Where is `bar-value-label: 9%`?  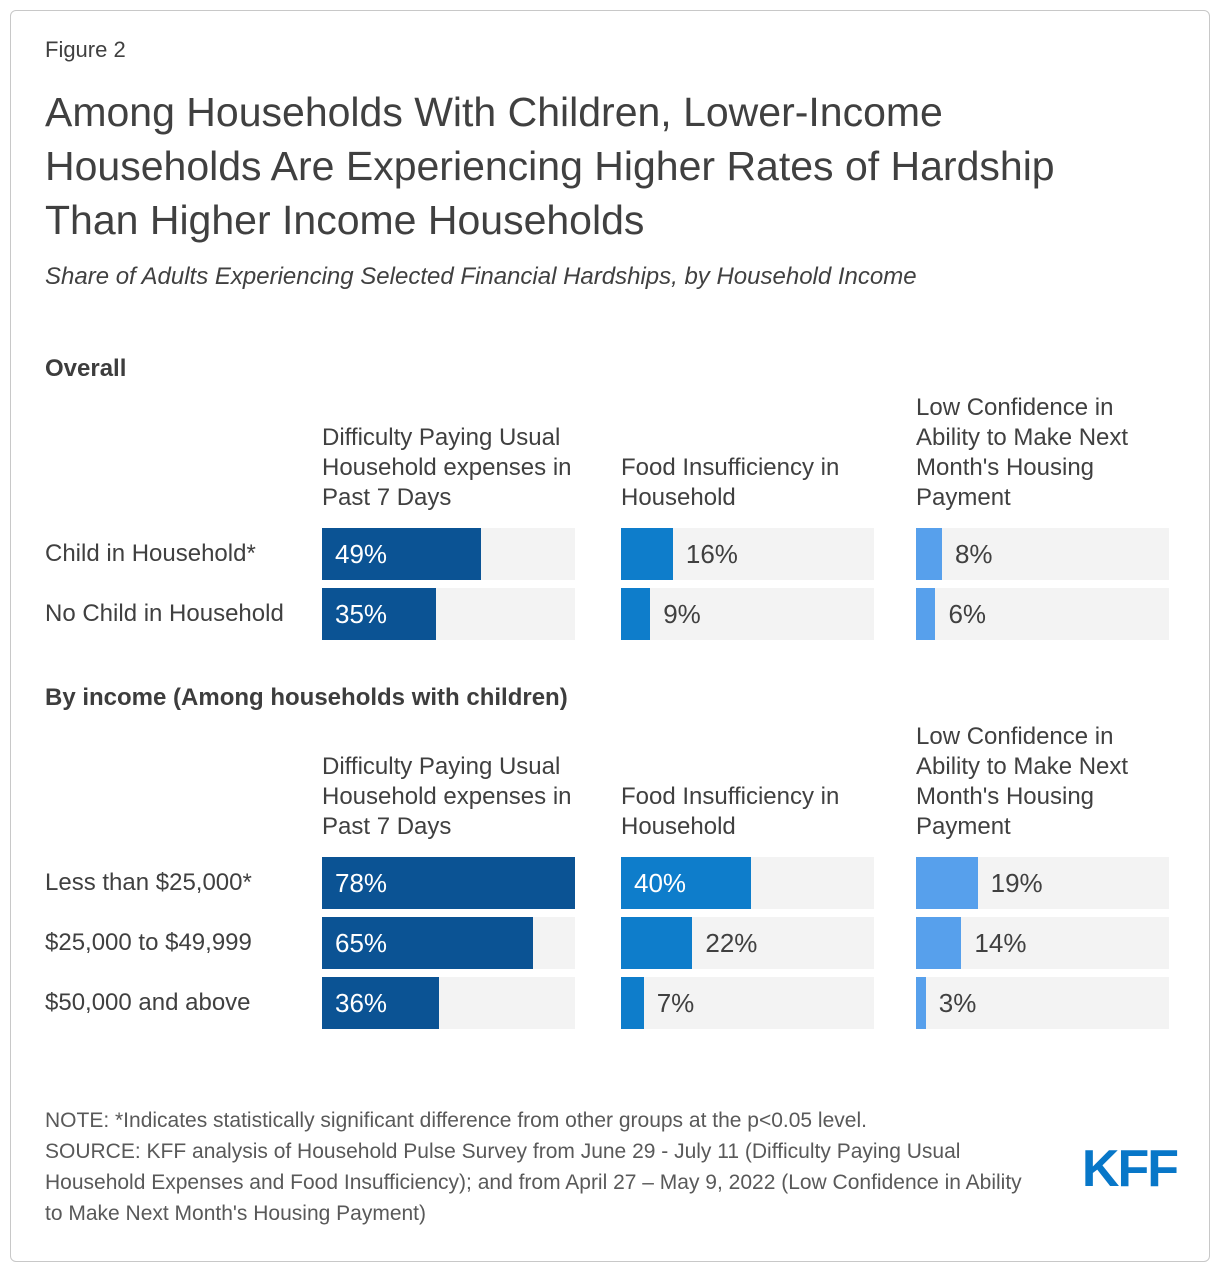
bar-value-label: 9% is located at coordinates (682, 613).